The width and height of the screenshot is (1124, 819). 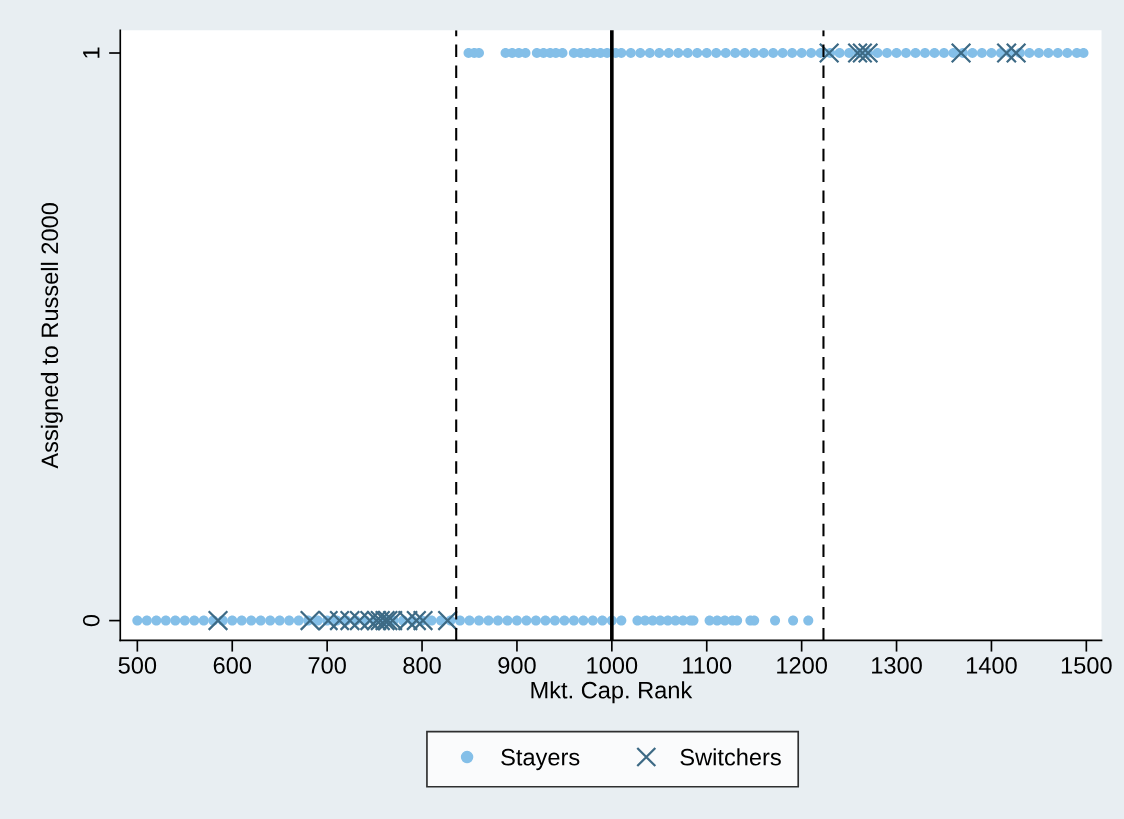 I want to click on y-tick-label: 1, so click(x=91, y=52).